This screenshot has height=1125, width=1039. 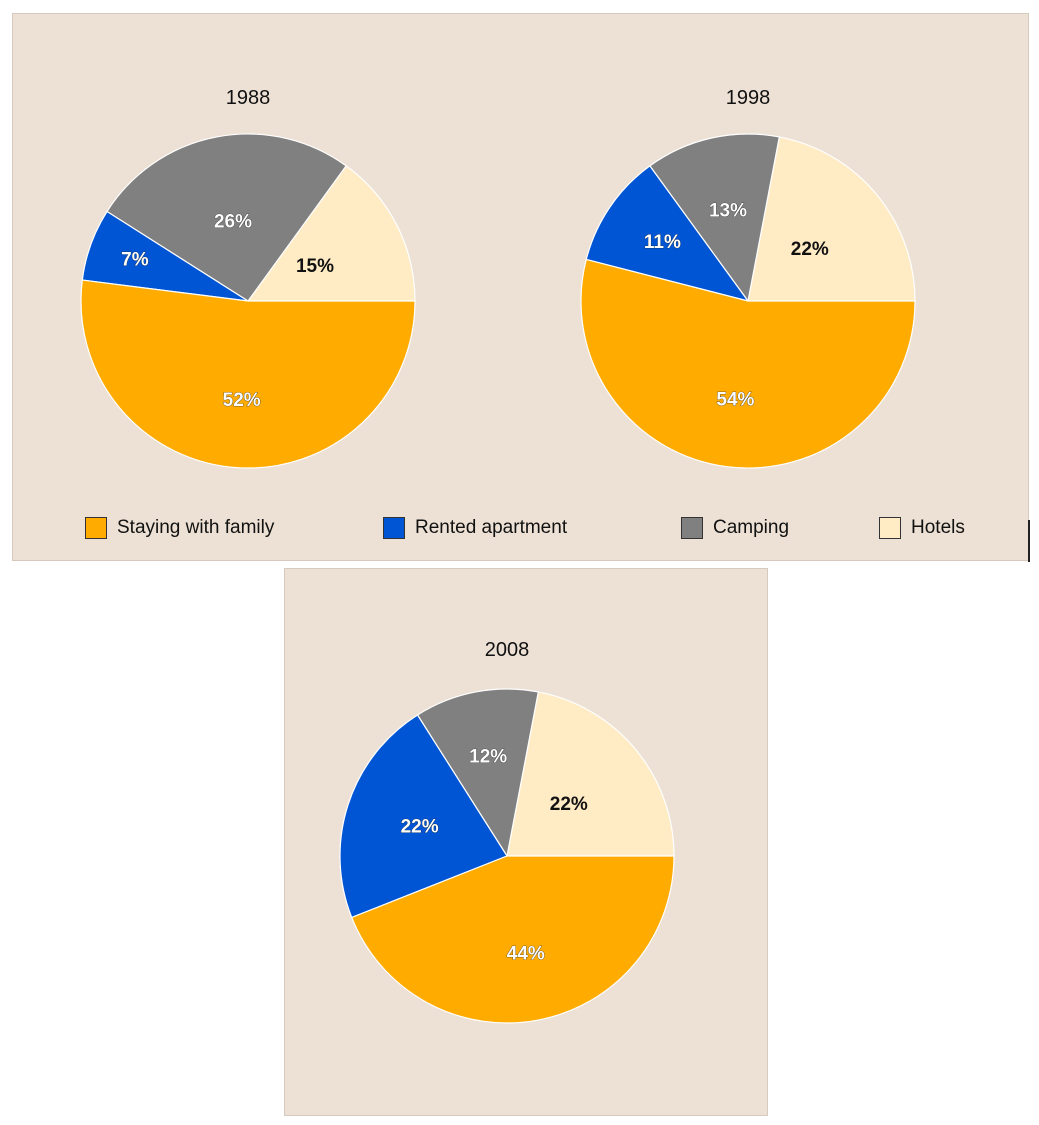 I want to click on chart-title-1998: 1998, so click(x=748, y=98).